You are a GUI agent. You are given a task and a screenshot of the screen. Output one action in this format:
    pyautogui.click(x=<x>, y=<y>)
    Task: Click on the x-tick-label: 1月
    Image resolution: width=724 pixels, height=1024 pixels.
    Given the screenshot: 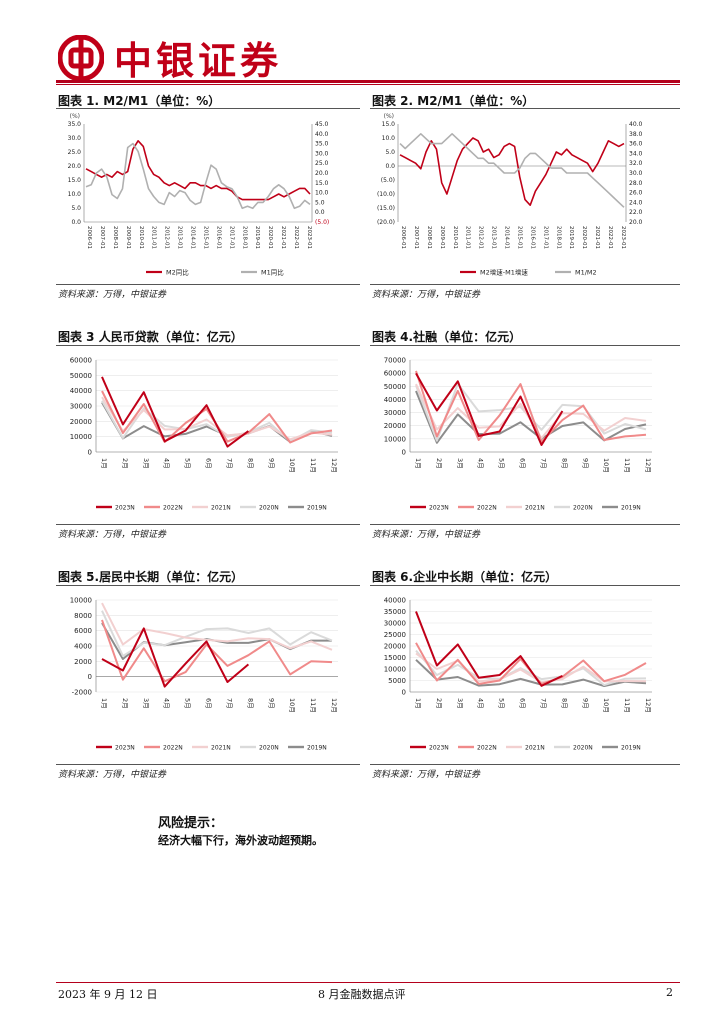 What is the action you would take?
    pyautogui.click(x=104, y=703)
    